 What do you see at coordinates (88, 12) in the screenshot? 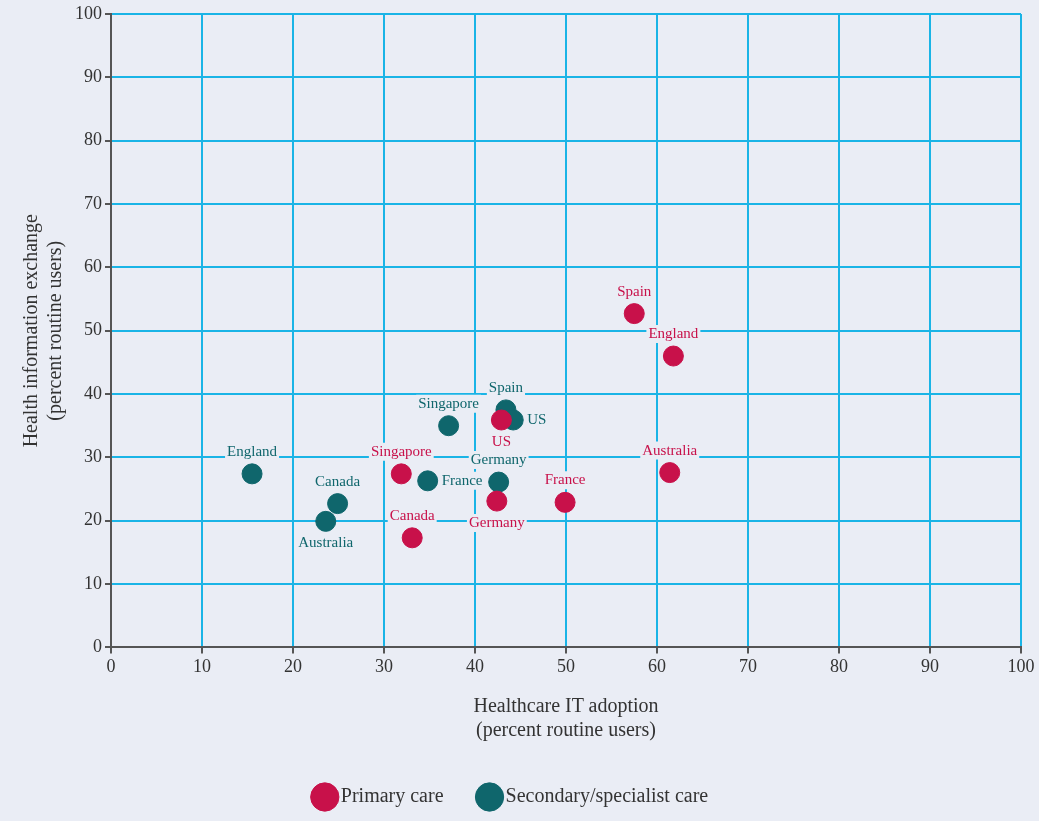
I see `y-tick-label: 100` at bounding box center [88, 12].